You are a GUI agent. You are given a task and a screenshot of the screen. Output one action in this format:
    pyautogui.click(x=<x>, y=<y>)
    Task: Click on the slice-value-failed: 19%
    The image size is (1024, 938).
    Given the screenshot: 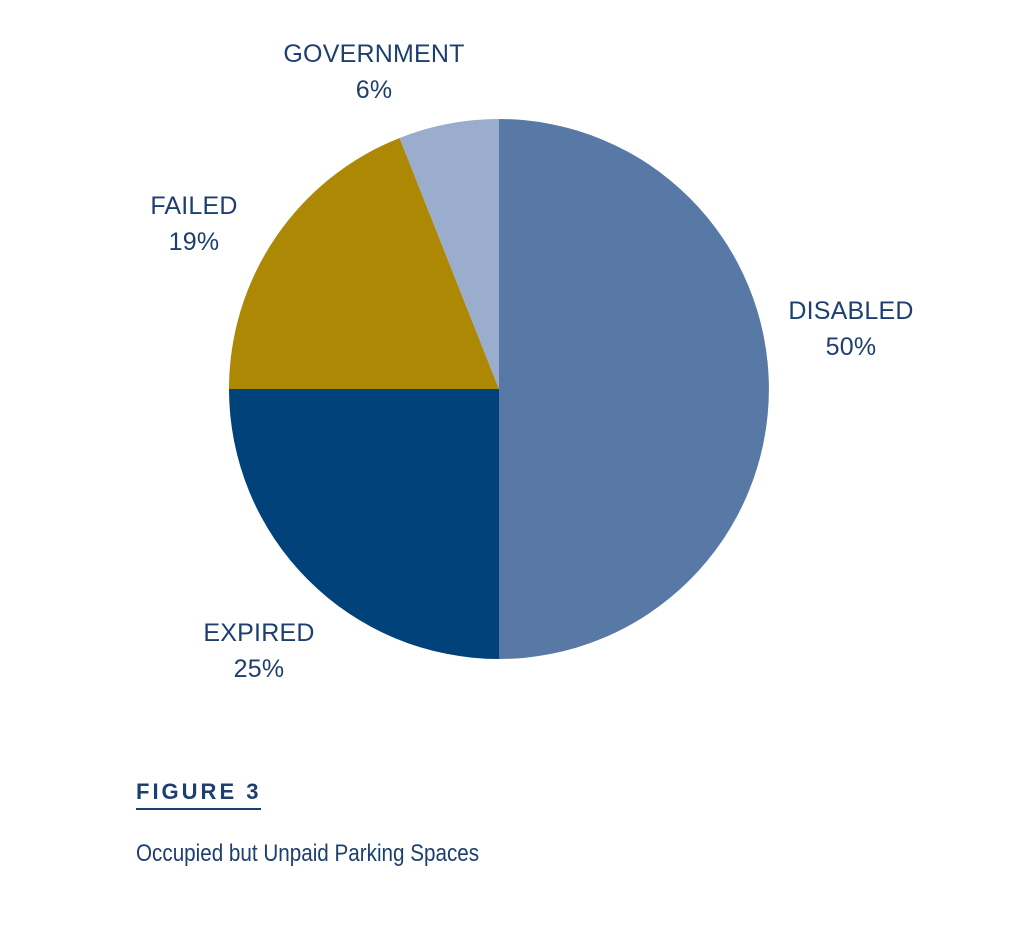 What is the action you would take?
    pyautogui.click(x=194, y=242)
    